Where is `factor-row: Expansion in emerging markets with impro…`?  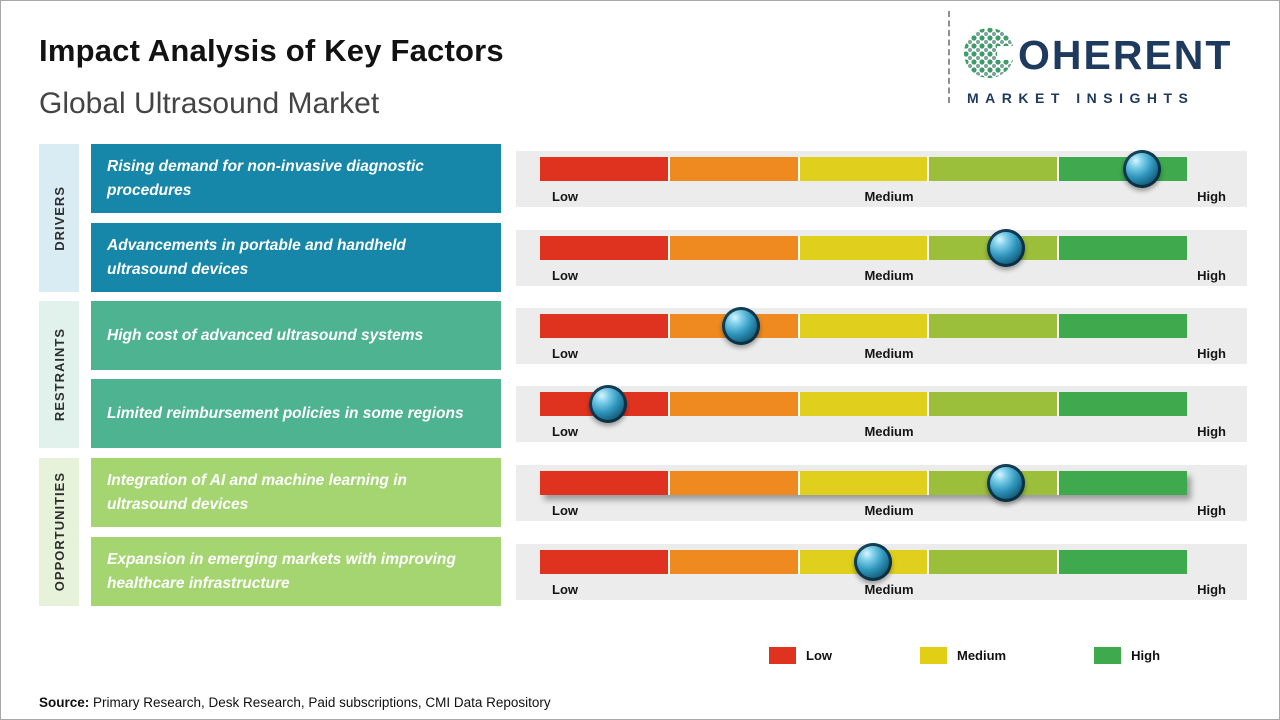
factor-row: Expansion in emerging markets with impro… is located at coordinates (669, 571).